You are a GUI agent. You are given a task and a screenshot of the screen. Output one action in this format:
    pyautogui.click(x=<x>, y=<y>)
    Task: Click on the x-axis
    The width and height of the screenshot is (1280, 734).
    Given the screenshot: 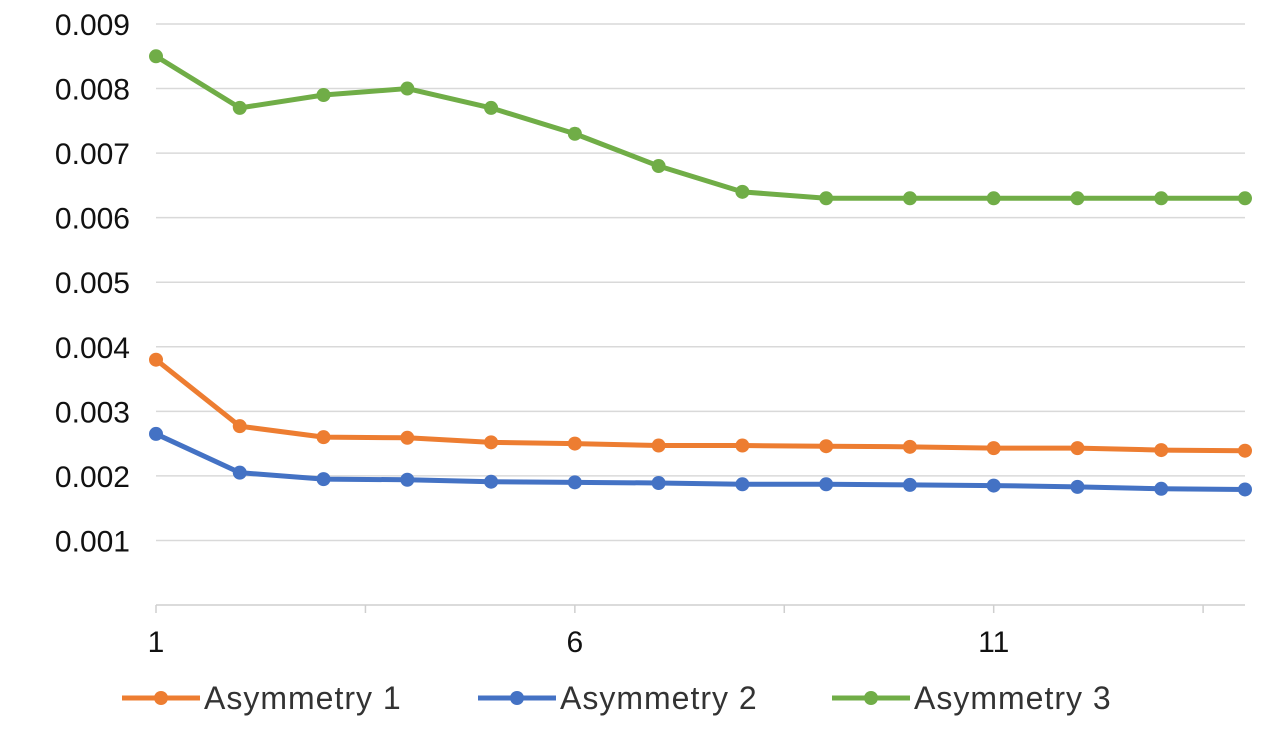 What is the action you would take?
    pyautogui.click(x=700, y=608)
    